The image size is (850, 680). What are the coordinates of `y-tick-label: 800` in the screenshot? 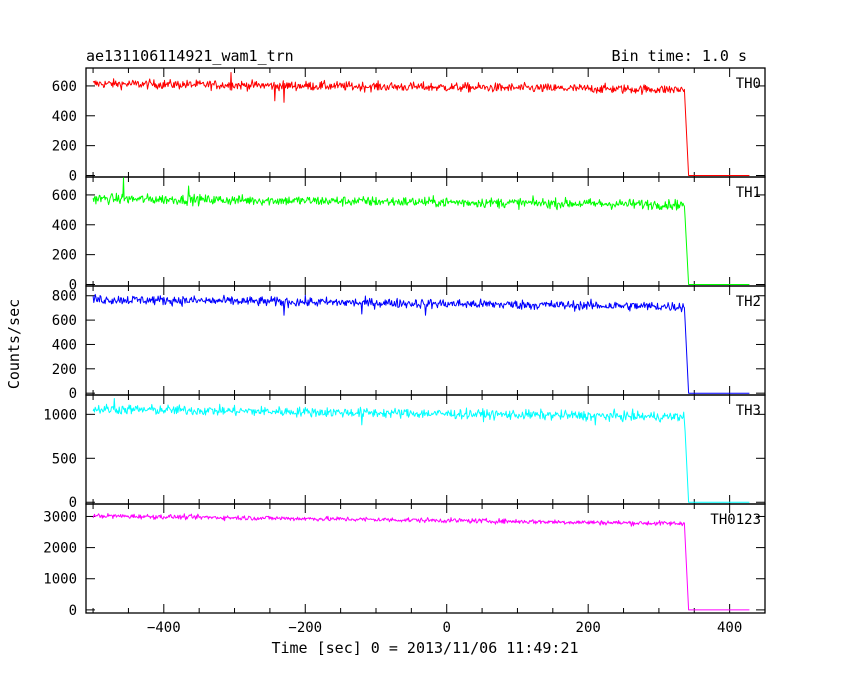 It's located at (64, 297).